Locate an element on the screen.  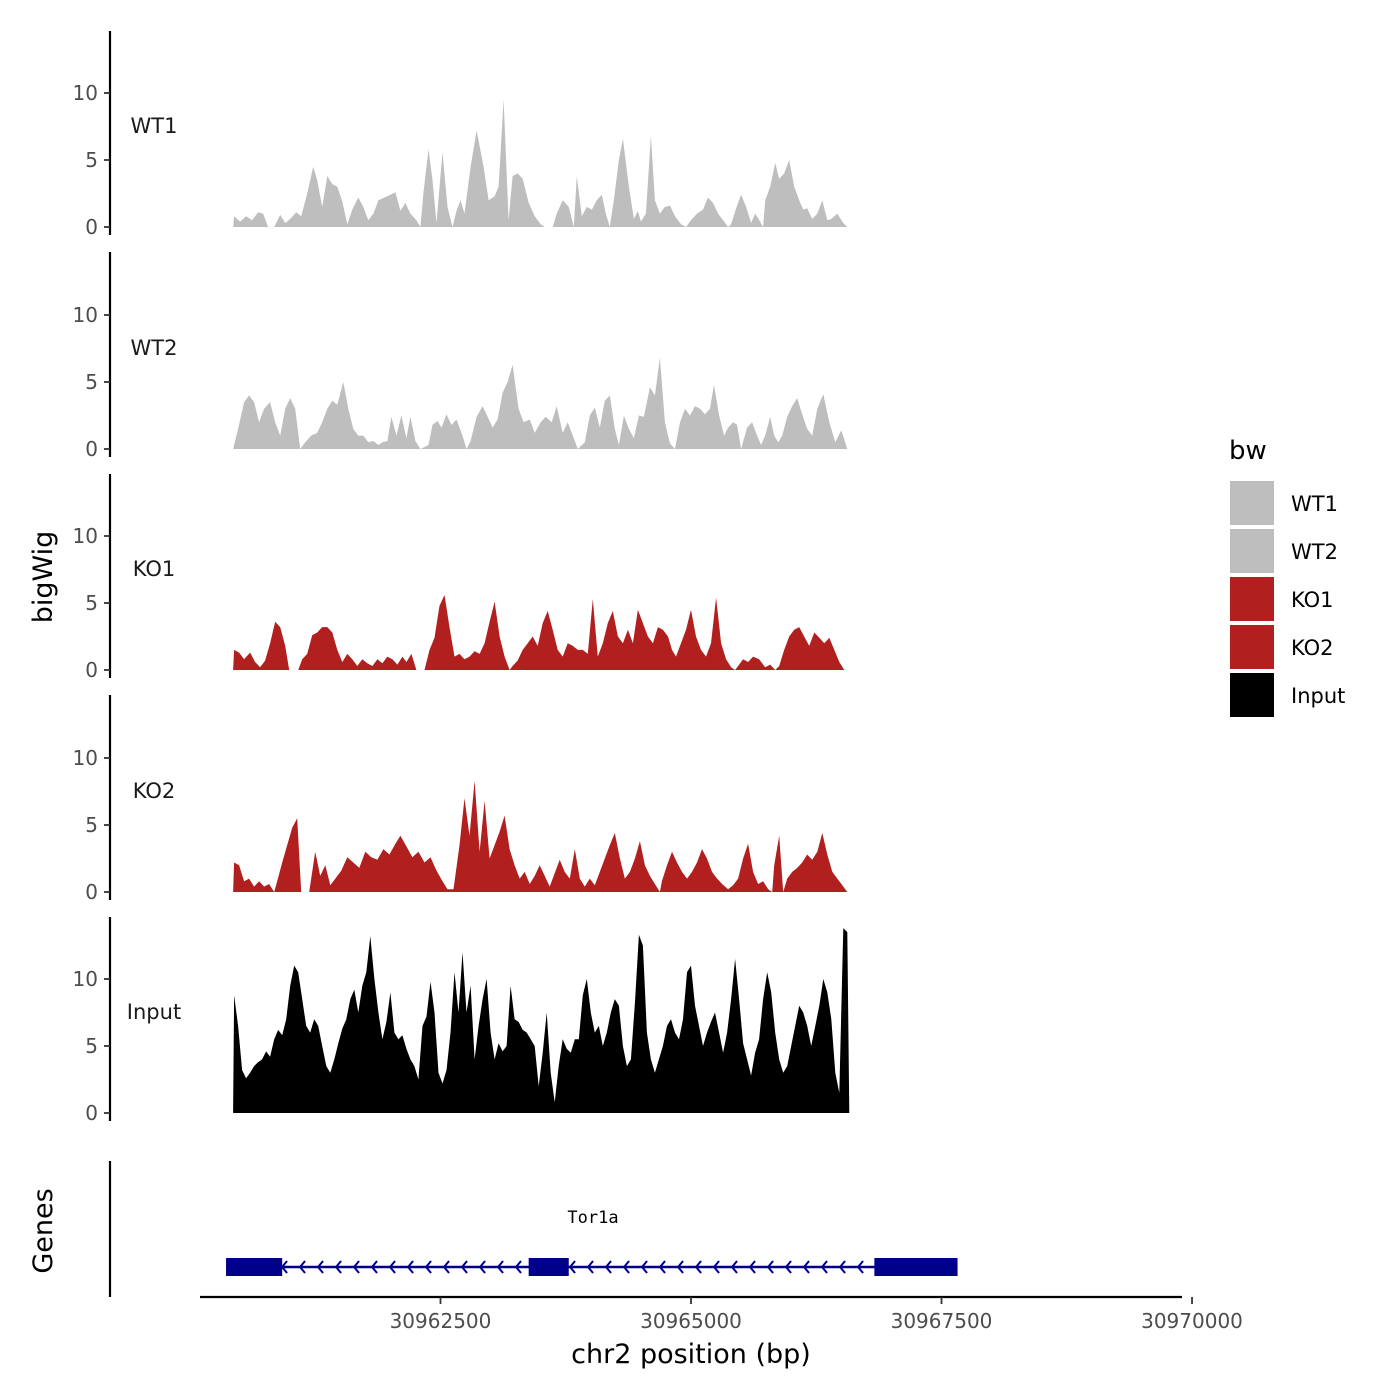
track-label-input: Input is located at coordinates (154, 1012).